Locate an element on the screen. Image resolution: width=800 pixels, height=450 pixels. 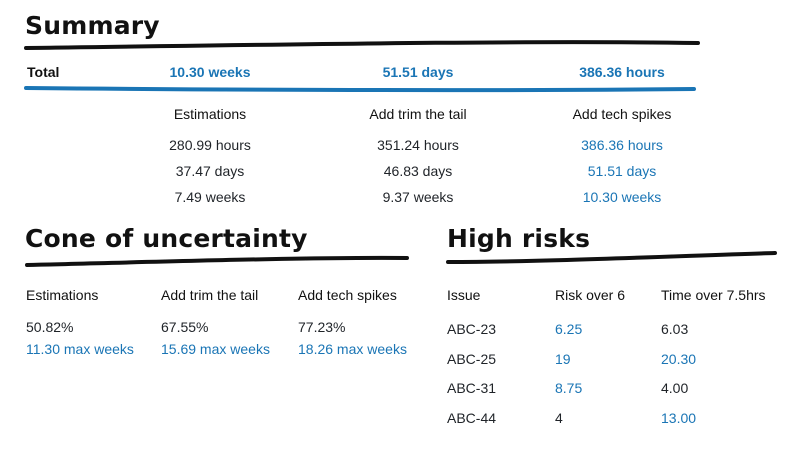
summary-value: 9.37 weeks is located at coordinates (418, 197).